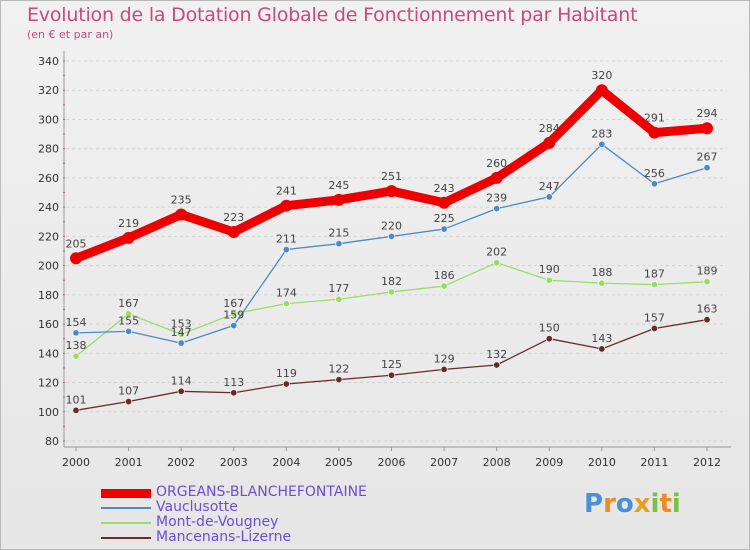  Describe the element at coordinates (601, 133) in the screenshot. I see `data-label: 283` at that location.